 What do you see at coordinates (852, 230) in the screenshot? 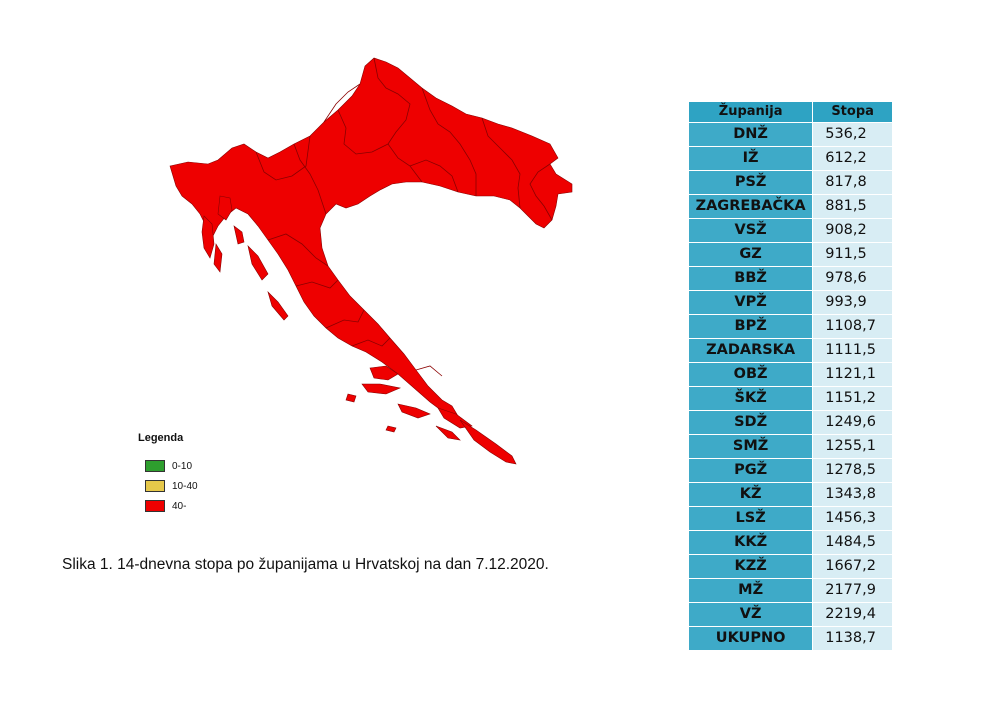
I see `rate-value-cell: 908,2` at bounding box center [852, 230].